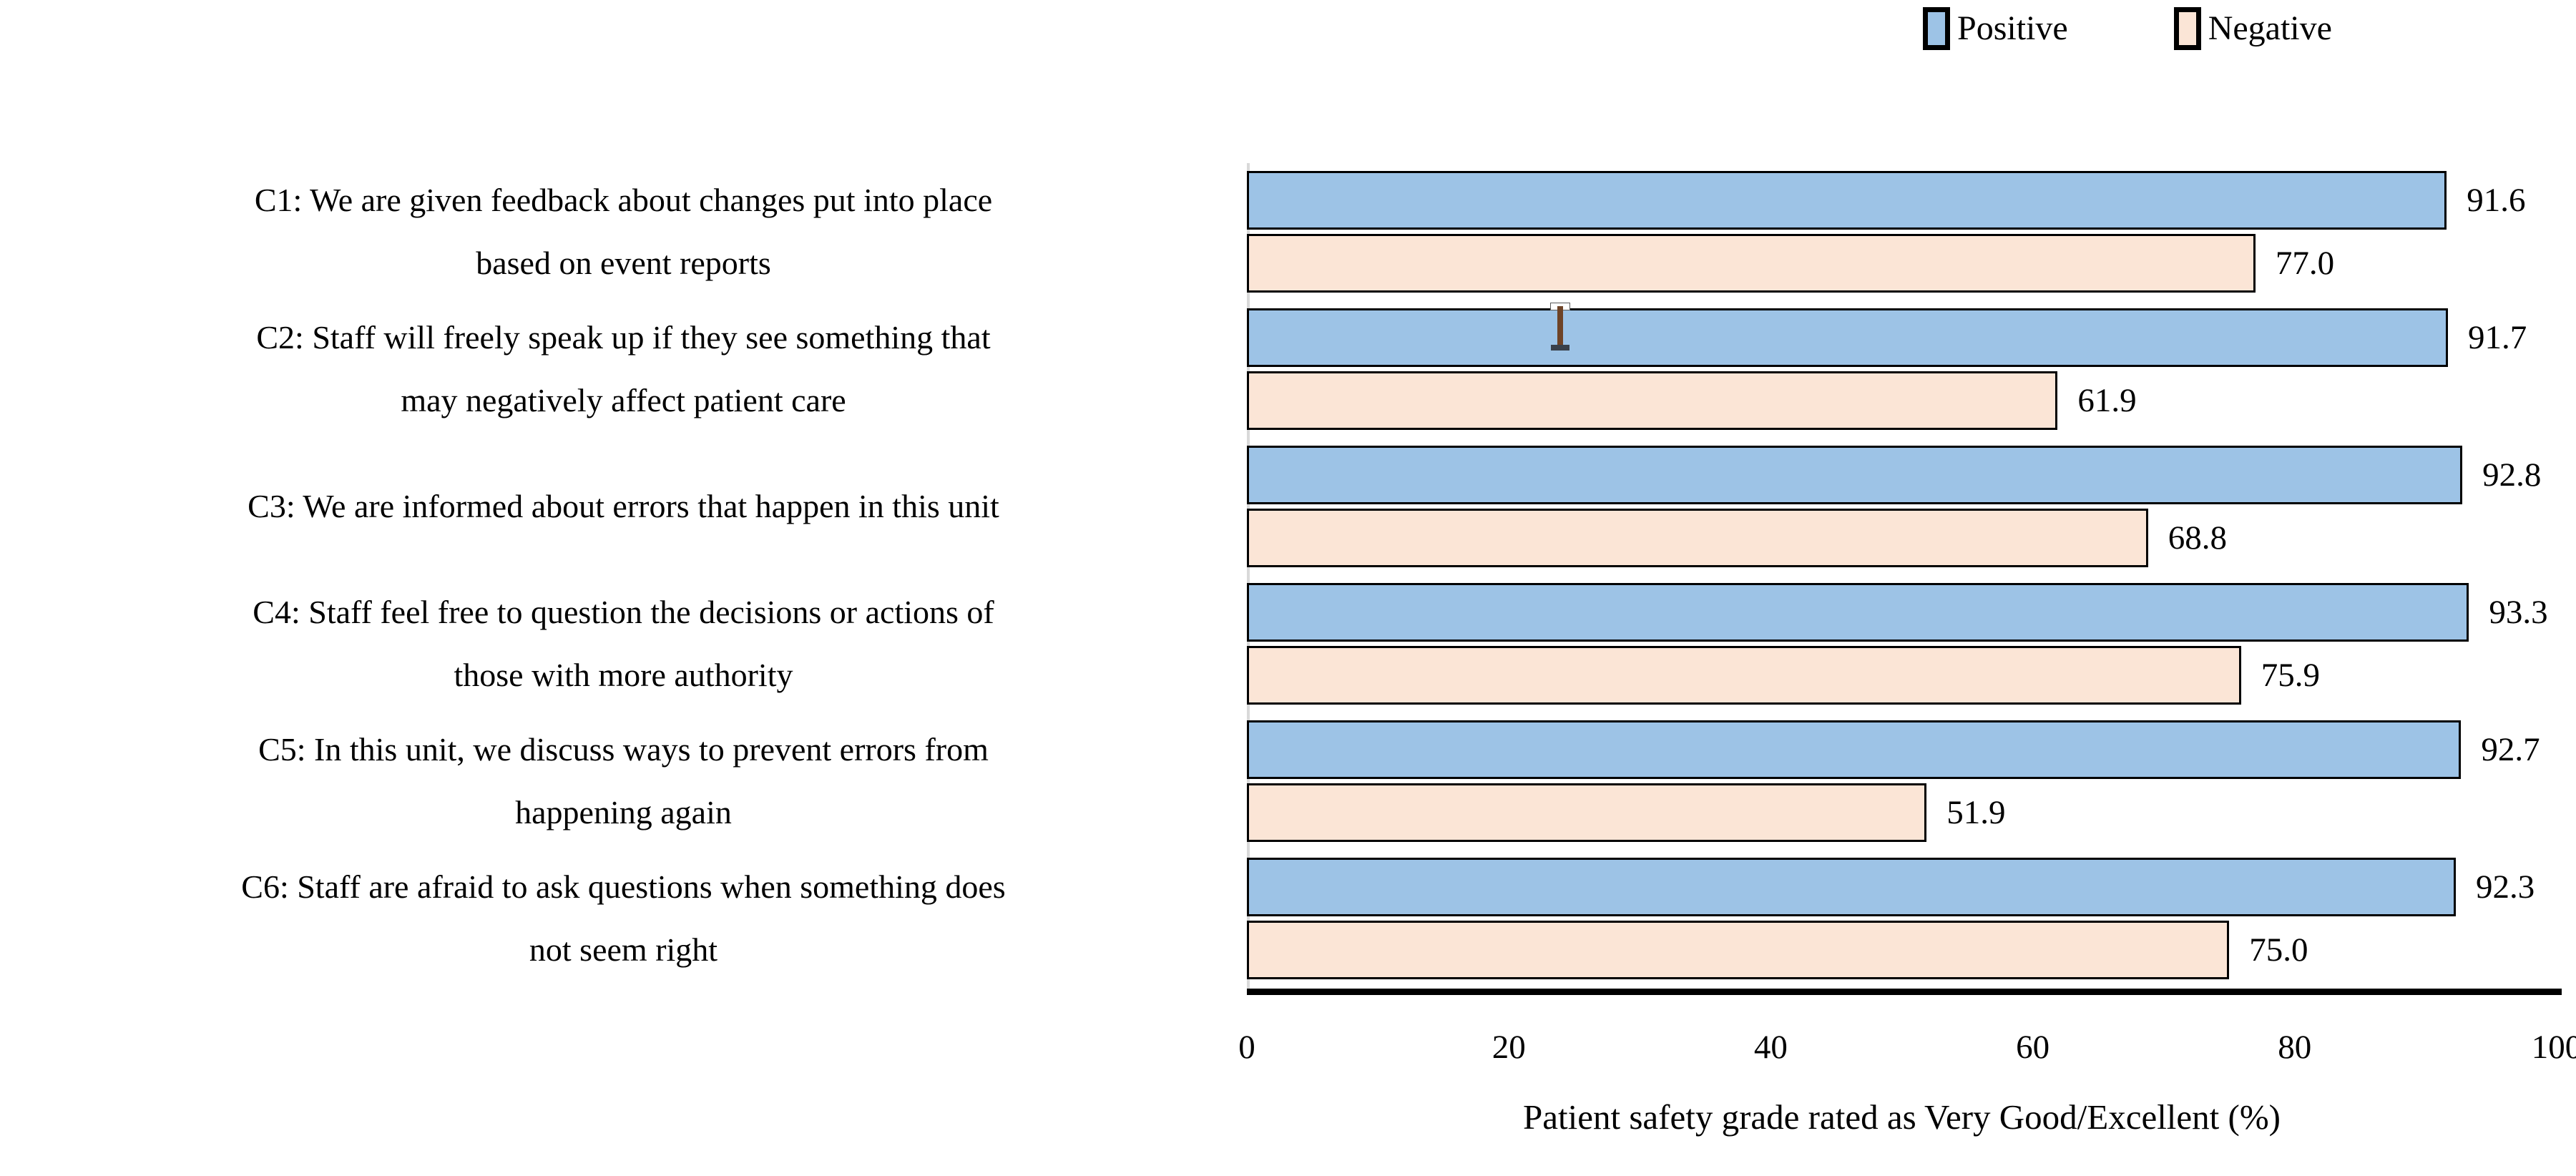 The height and width of the screenshot is (1176, 2576). I want to click on category-bars: 92.8 68.8, so click(1902, 507).